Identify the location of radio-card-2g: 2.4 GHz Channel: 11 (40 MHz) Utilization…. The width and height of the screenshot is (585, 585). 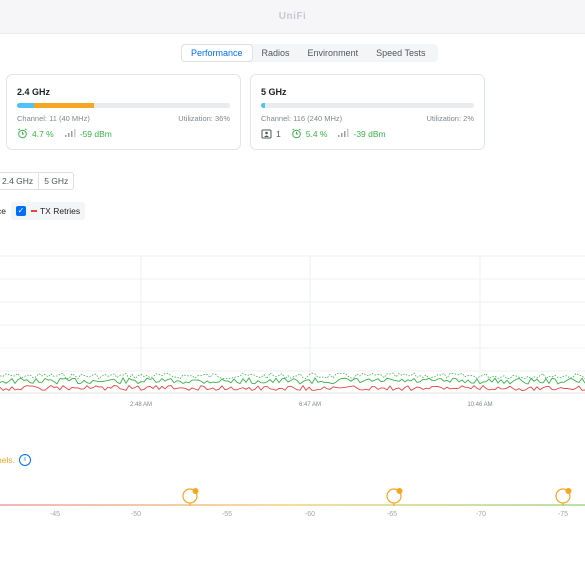
(123, 112).